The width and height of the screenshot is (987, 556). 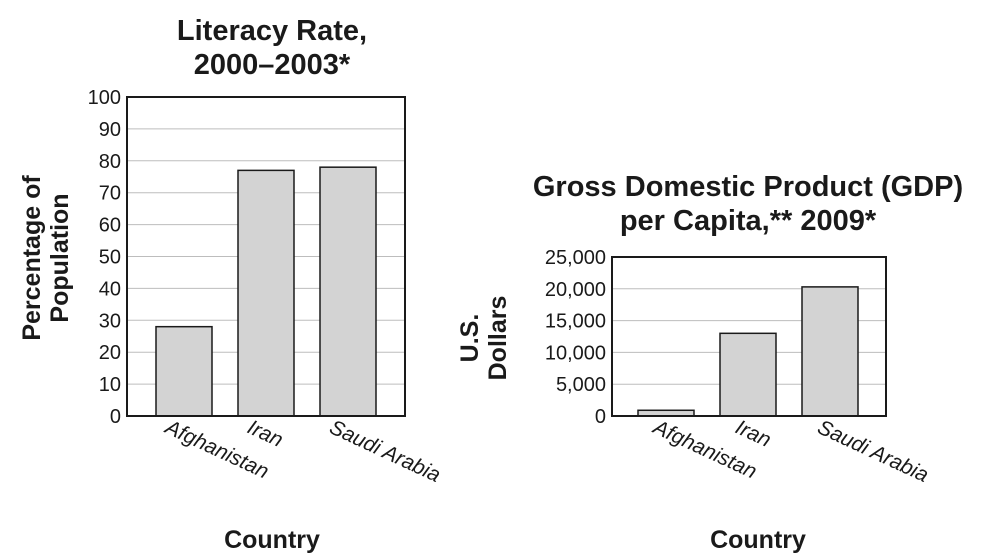 I want to click on y-tick-label: 15,000, so click(x=575, y=322).